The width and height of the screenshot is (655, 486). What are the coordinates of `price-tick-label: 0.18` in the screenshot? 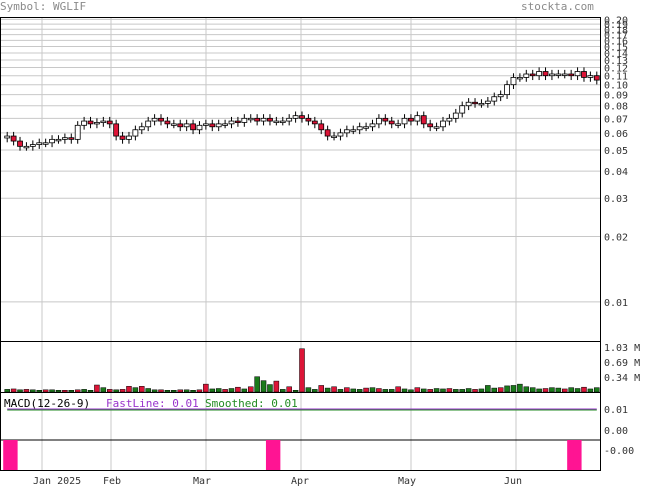 It's located at (616, 30).